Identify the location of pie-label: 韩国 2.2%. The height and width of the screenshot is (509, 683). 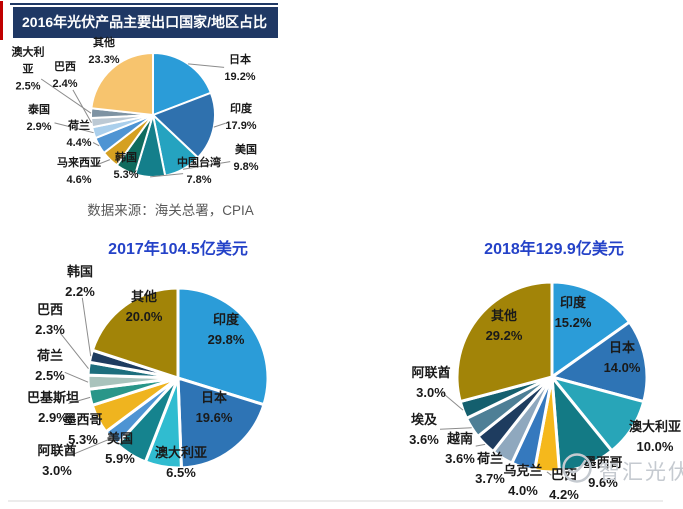
(80, 281).